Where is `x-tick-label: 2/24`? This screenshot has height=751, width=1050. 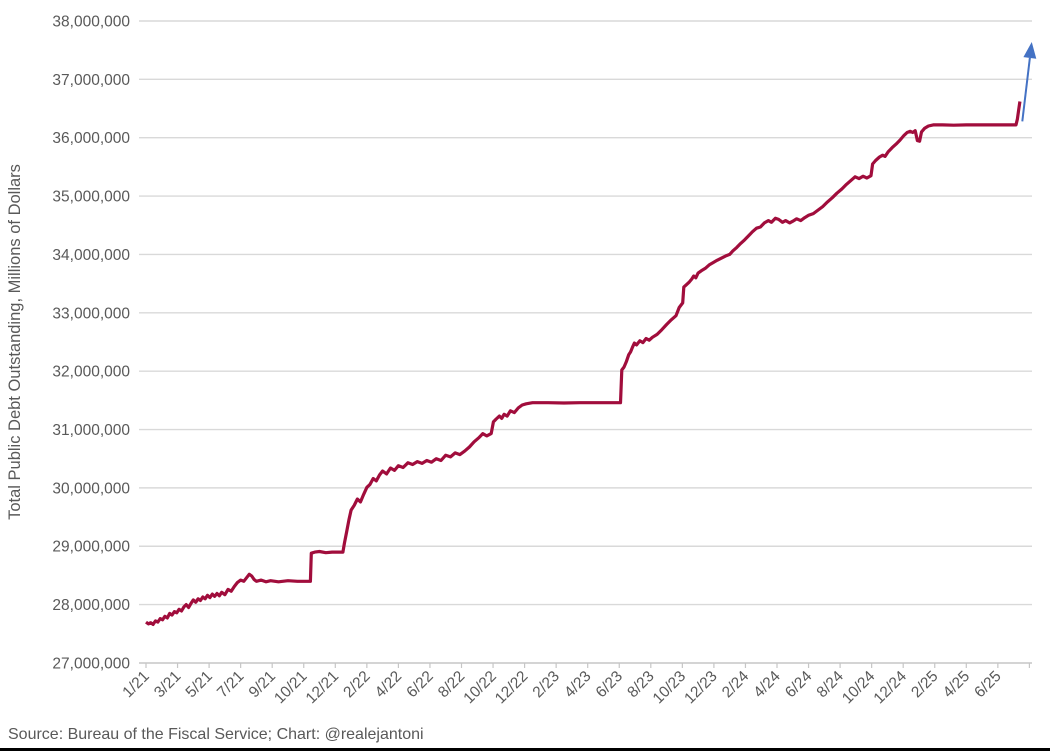
x-tick-label: 2/24 is located at coordinates (736, 685).